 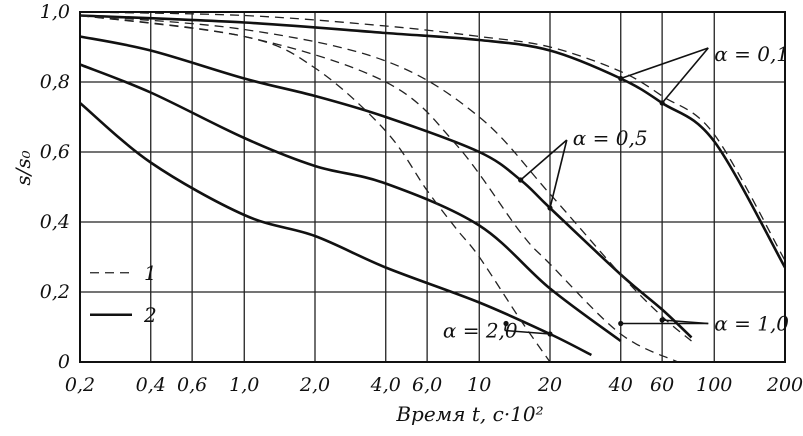 What do you see at coordinates (784, 385) in the screenshot?
I see `x-tick-label: 200` at bounding box center [784, 385].